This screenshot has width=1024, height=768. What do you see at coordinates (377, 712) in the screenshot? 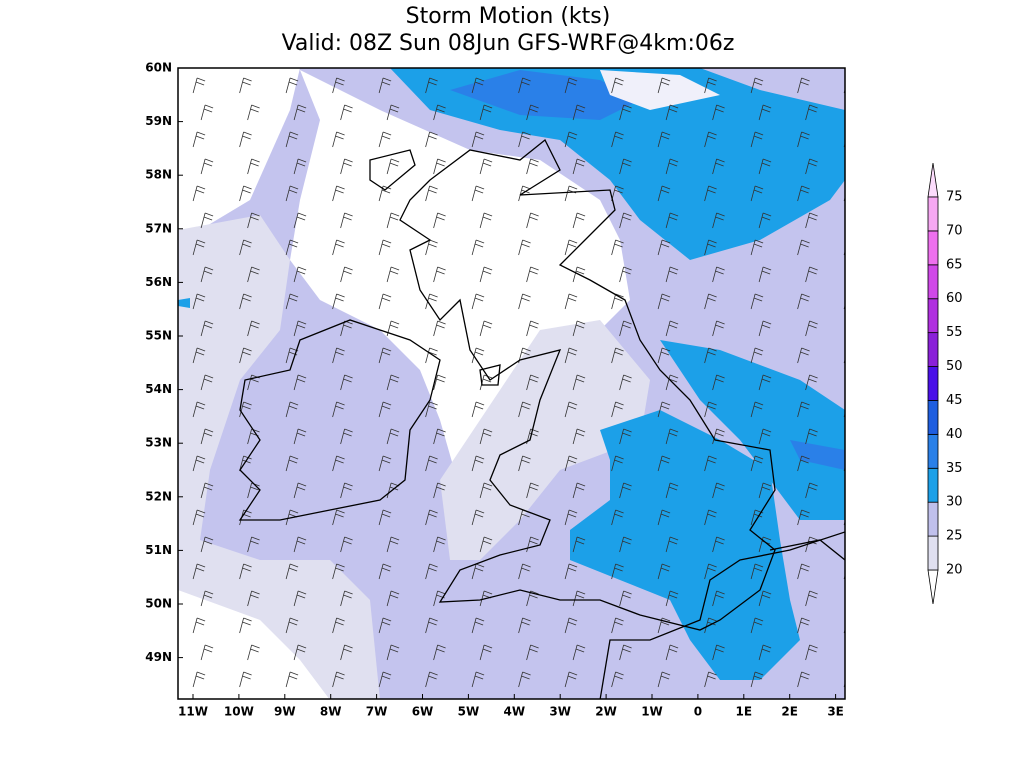
I see `x-tick-label: 7W` at bounding box center [377, 712].